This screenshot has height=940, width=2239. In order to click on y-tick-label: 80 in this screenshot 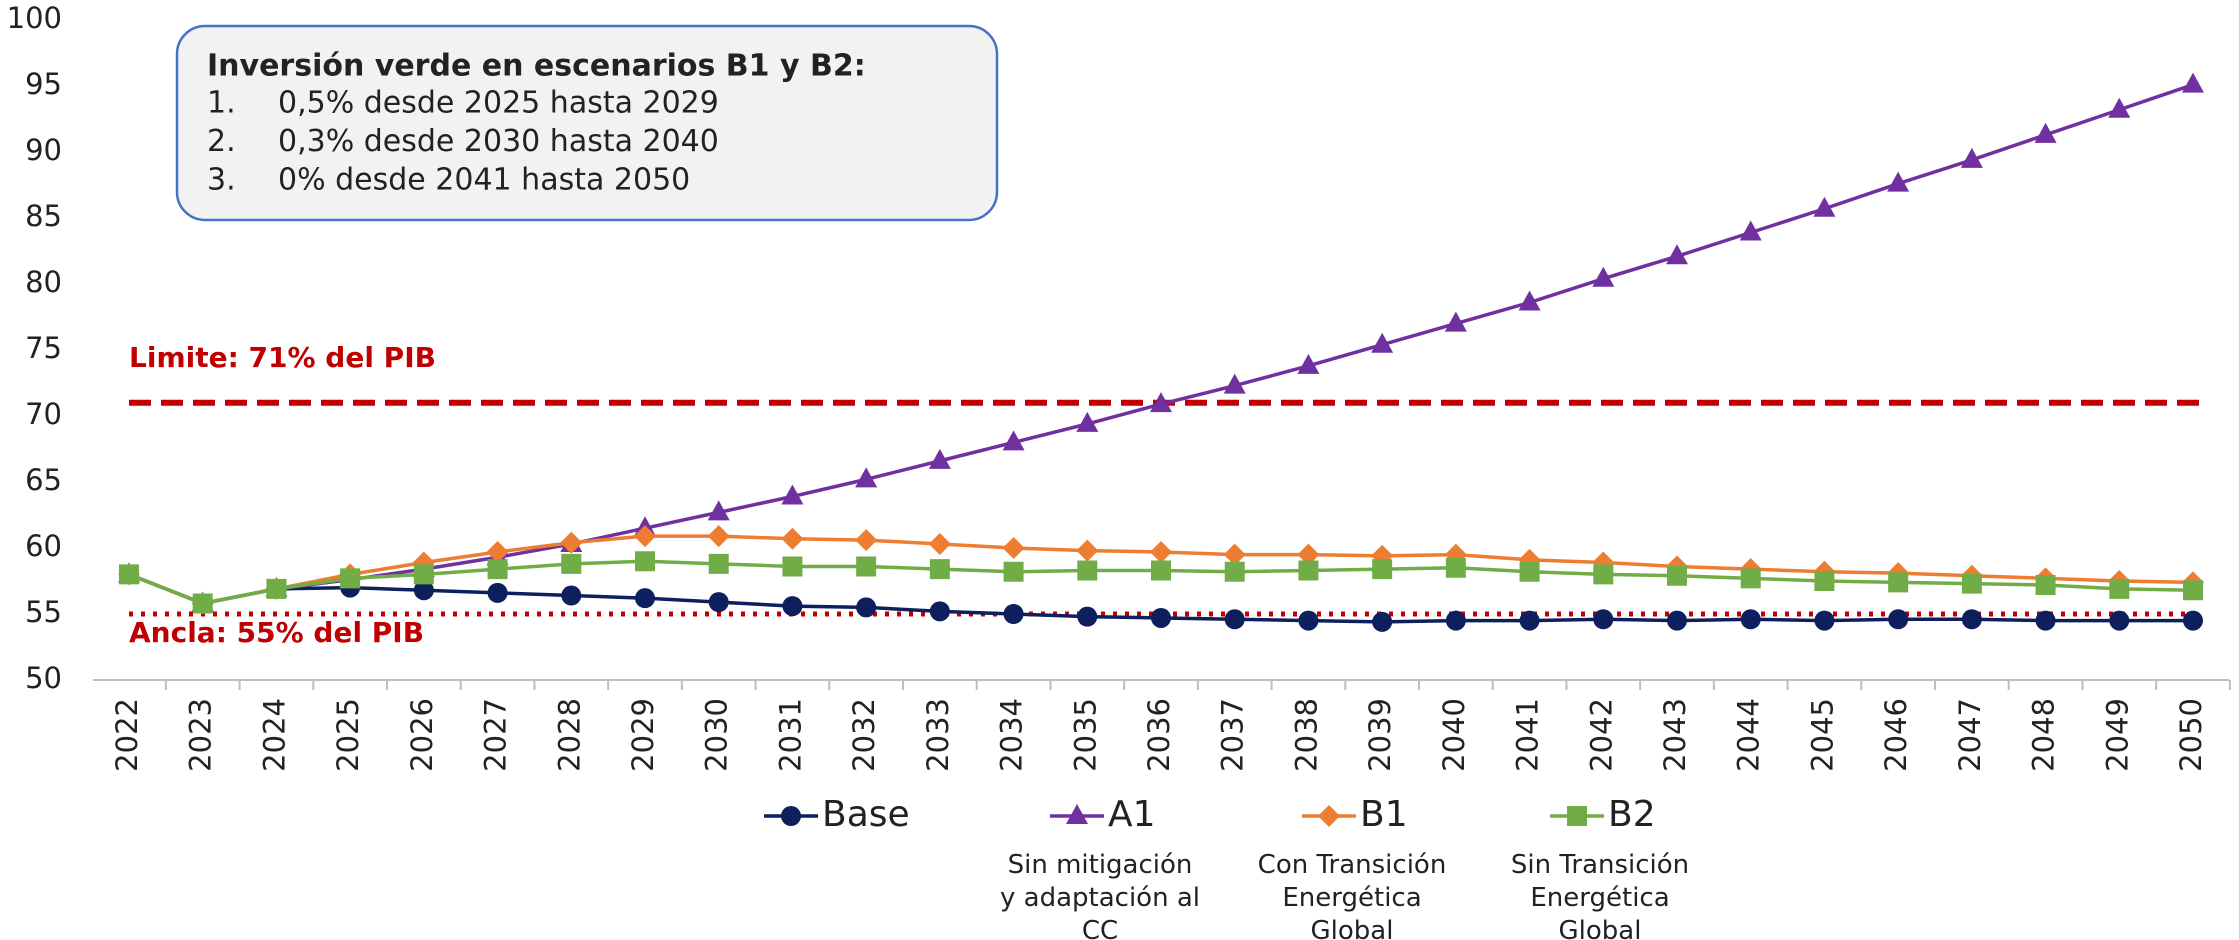, I will do `click(43, 282)`.